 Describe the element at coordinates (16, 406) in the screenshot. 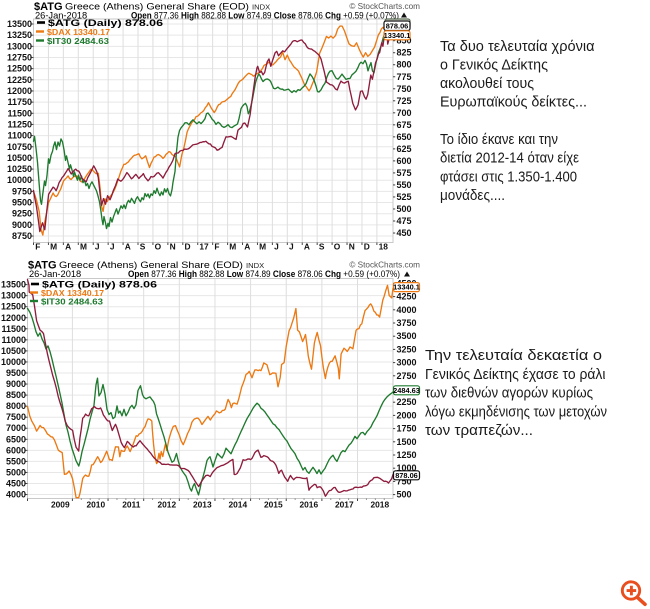

I see `svg-text: 8000` at that location.